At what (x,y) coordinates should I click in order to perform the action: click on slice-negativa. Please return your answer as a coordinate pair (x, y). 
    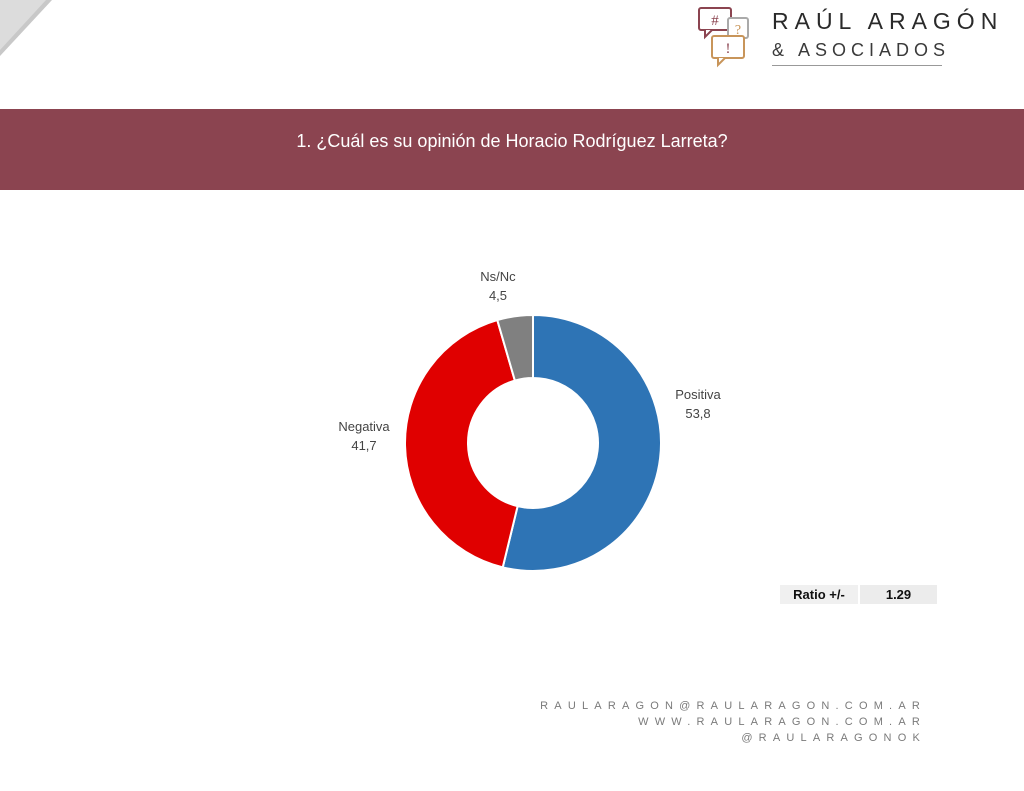
    Looking at the image, I should click on (461, 443).